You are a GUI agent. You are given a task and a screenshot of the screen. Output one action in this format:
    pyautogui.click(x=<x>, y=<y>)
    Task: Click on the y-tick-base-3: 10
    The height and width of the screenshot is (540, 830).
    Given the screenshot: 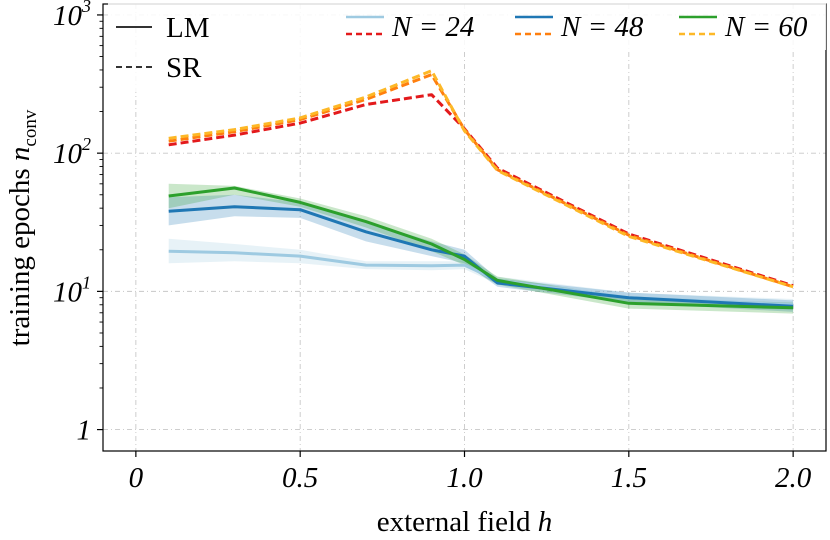 What is the action you would take?
    pyautogui.click(x=68, y=16)
    